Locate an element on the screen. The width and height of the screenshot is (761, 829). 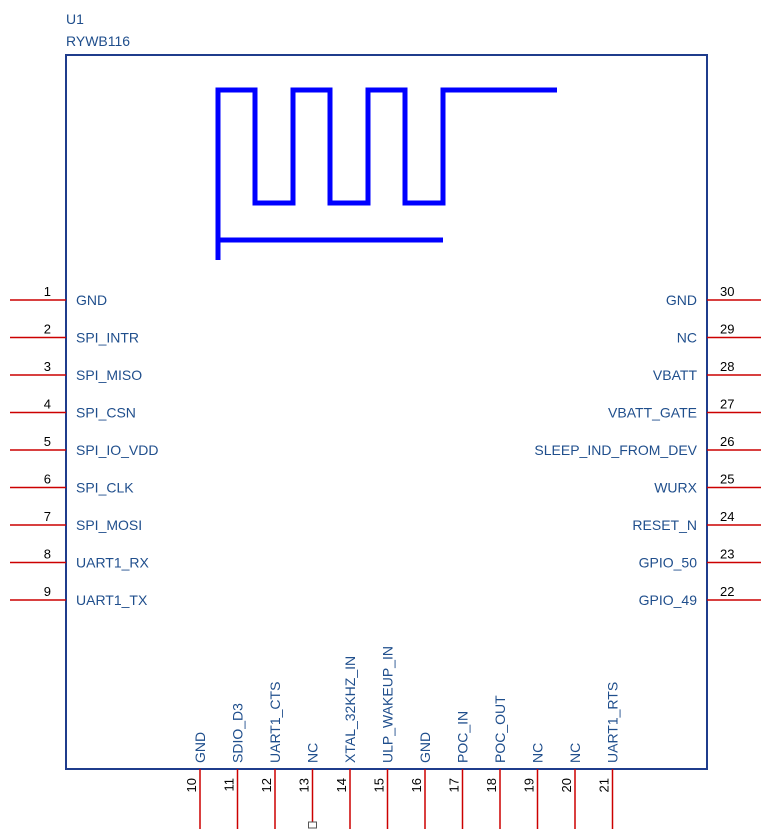
right-pin-29: 29 NC is located at coordinates (719, 334).